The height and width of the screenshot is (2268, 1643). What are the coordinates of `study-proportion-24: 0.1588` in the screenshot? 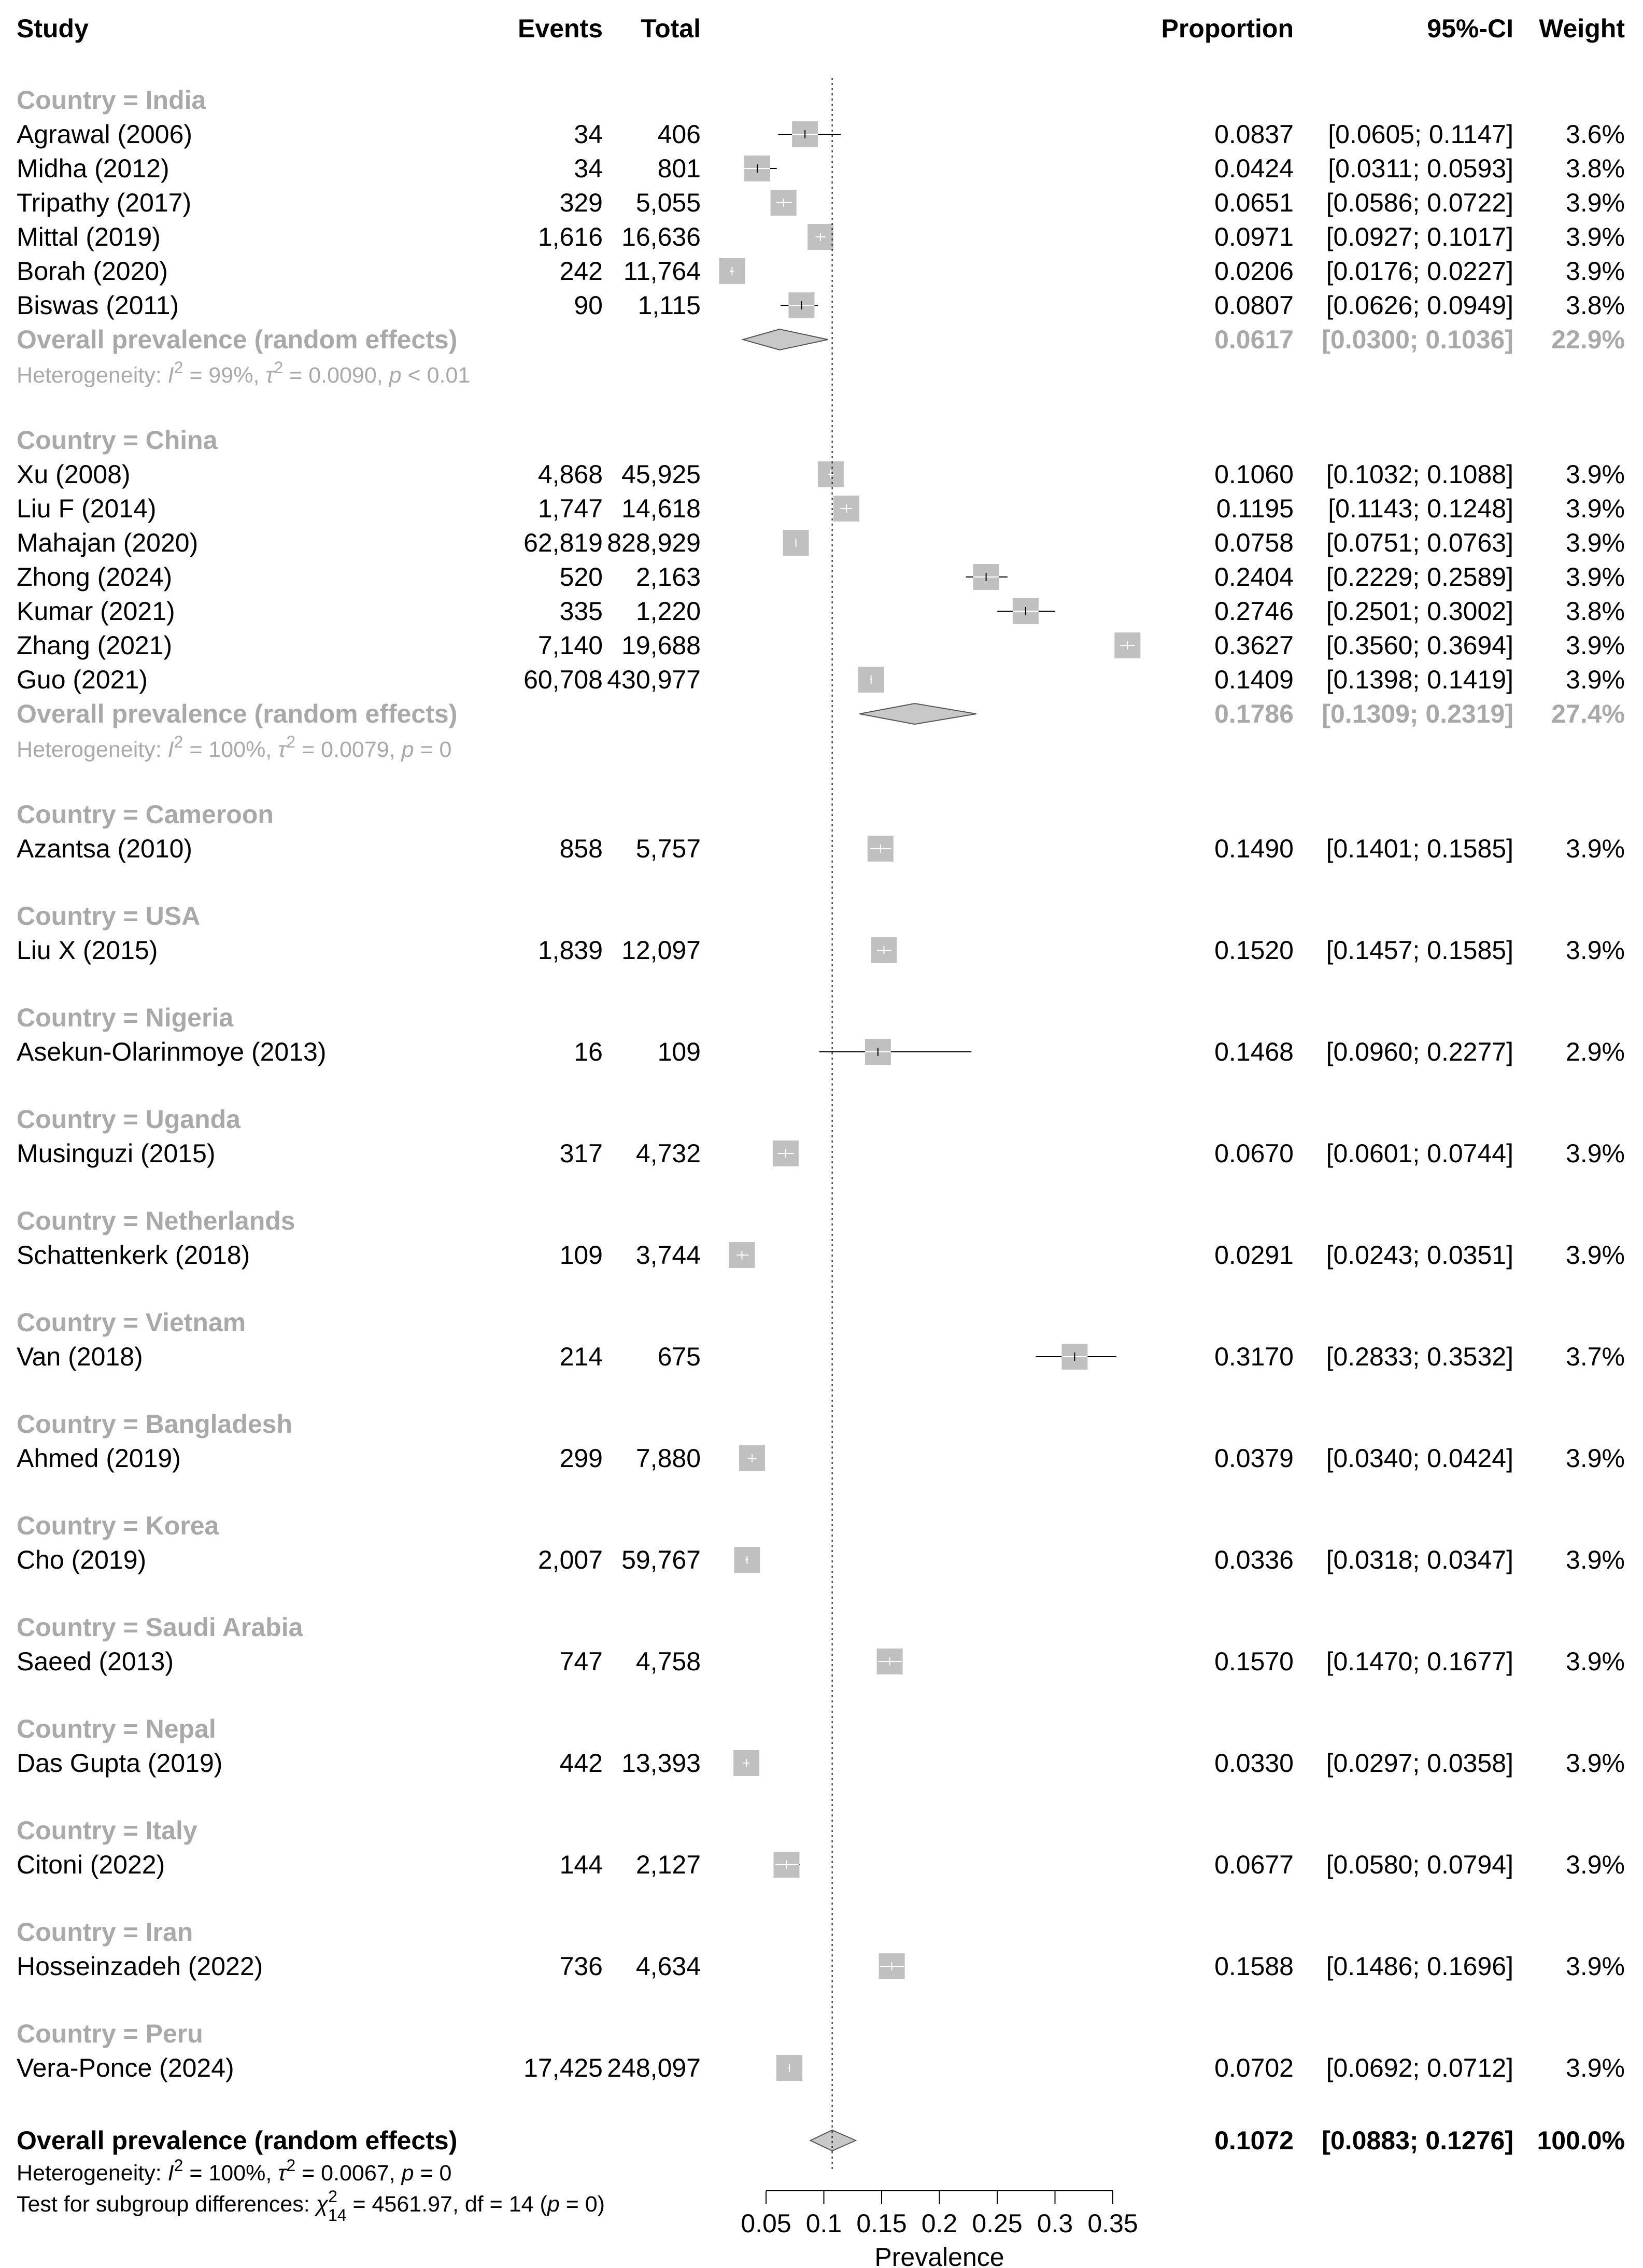 It's located at (1254, 1966).